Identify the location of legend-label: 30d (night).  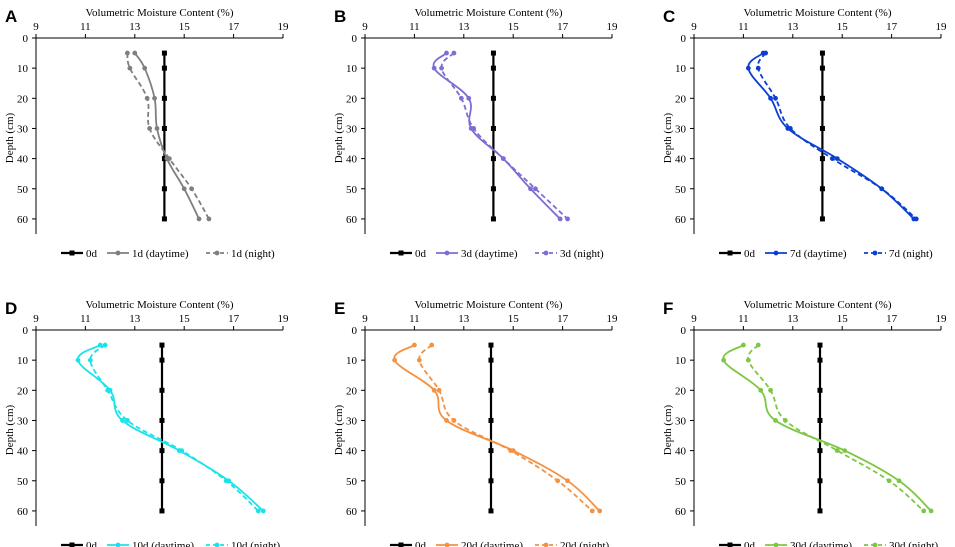
(914, 543).